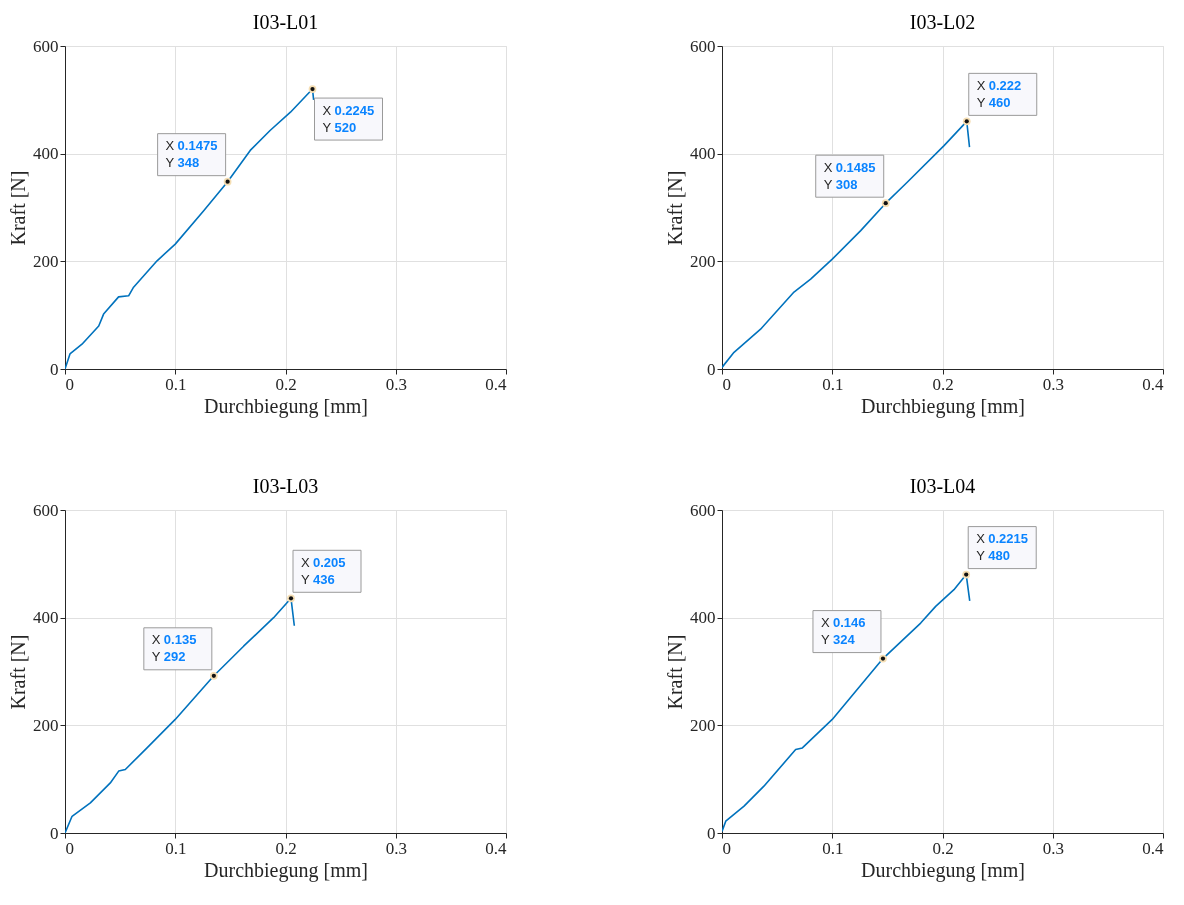 This screenshot has width=1184, height=905. What do you see at coordinates (323, 570) in the screenshot?
I see `annotation: X 0.205 Y 436` at bounding box center [323, 570].